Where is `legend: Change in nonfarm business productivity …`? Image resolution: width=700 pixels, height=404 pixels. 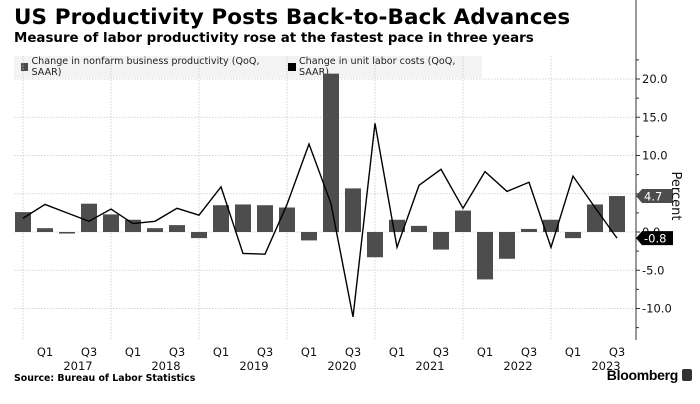
legend: Change in nonfarm business productivity … is located at coordinates (248, 67).